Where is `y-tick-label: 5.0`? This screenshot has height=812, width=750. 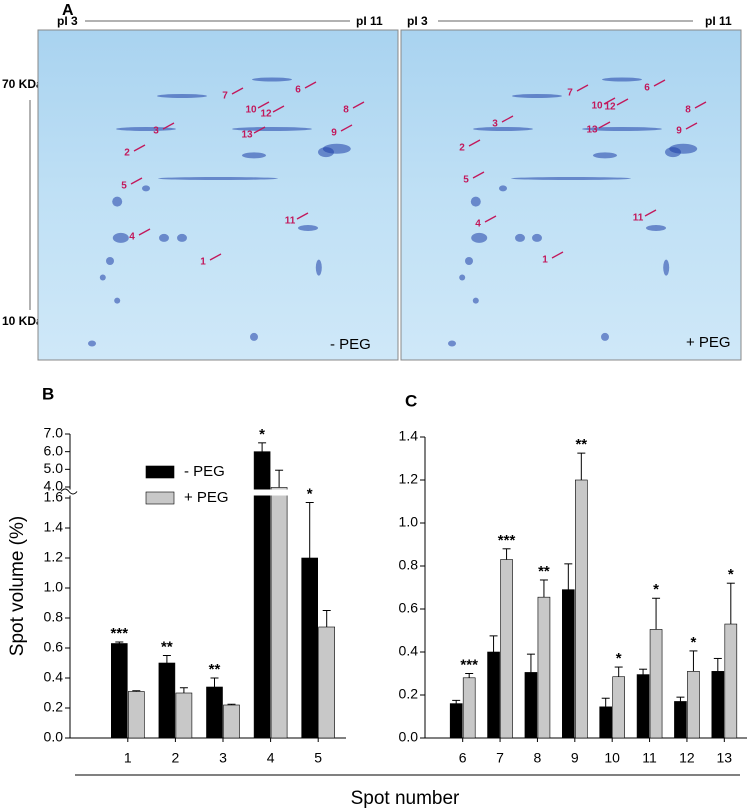
y-tick-label: 5.0 is located at coordinates (54, 468).